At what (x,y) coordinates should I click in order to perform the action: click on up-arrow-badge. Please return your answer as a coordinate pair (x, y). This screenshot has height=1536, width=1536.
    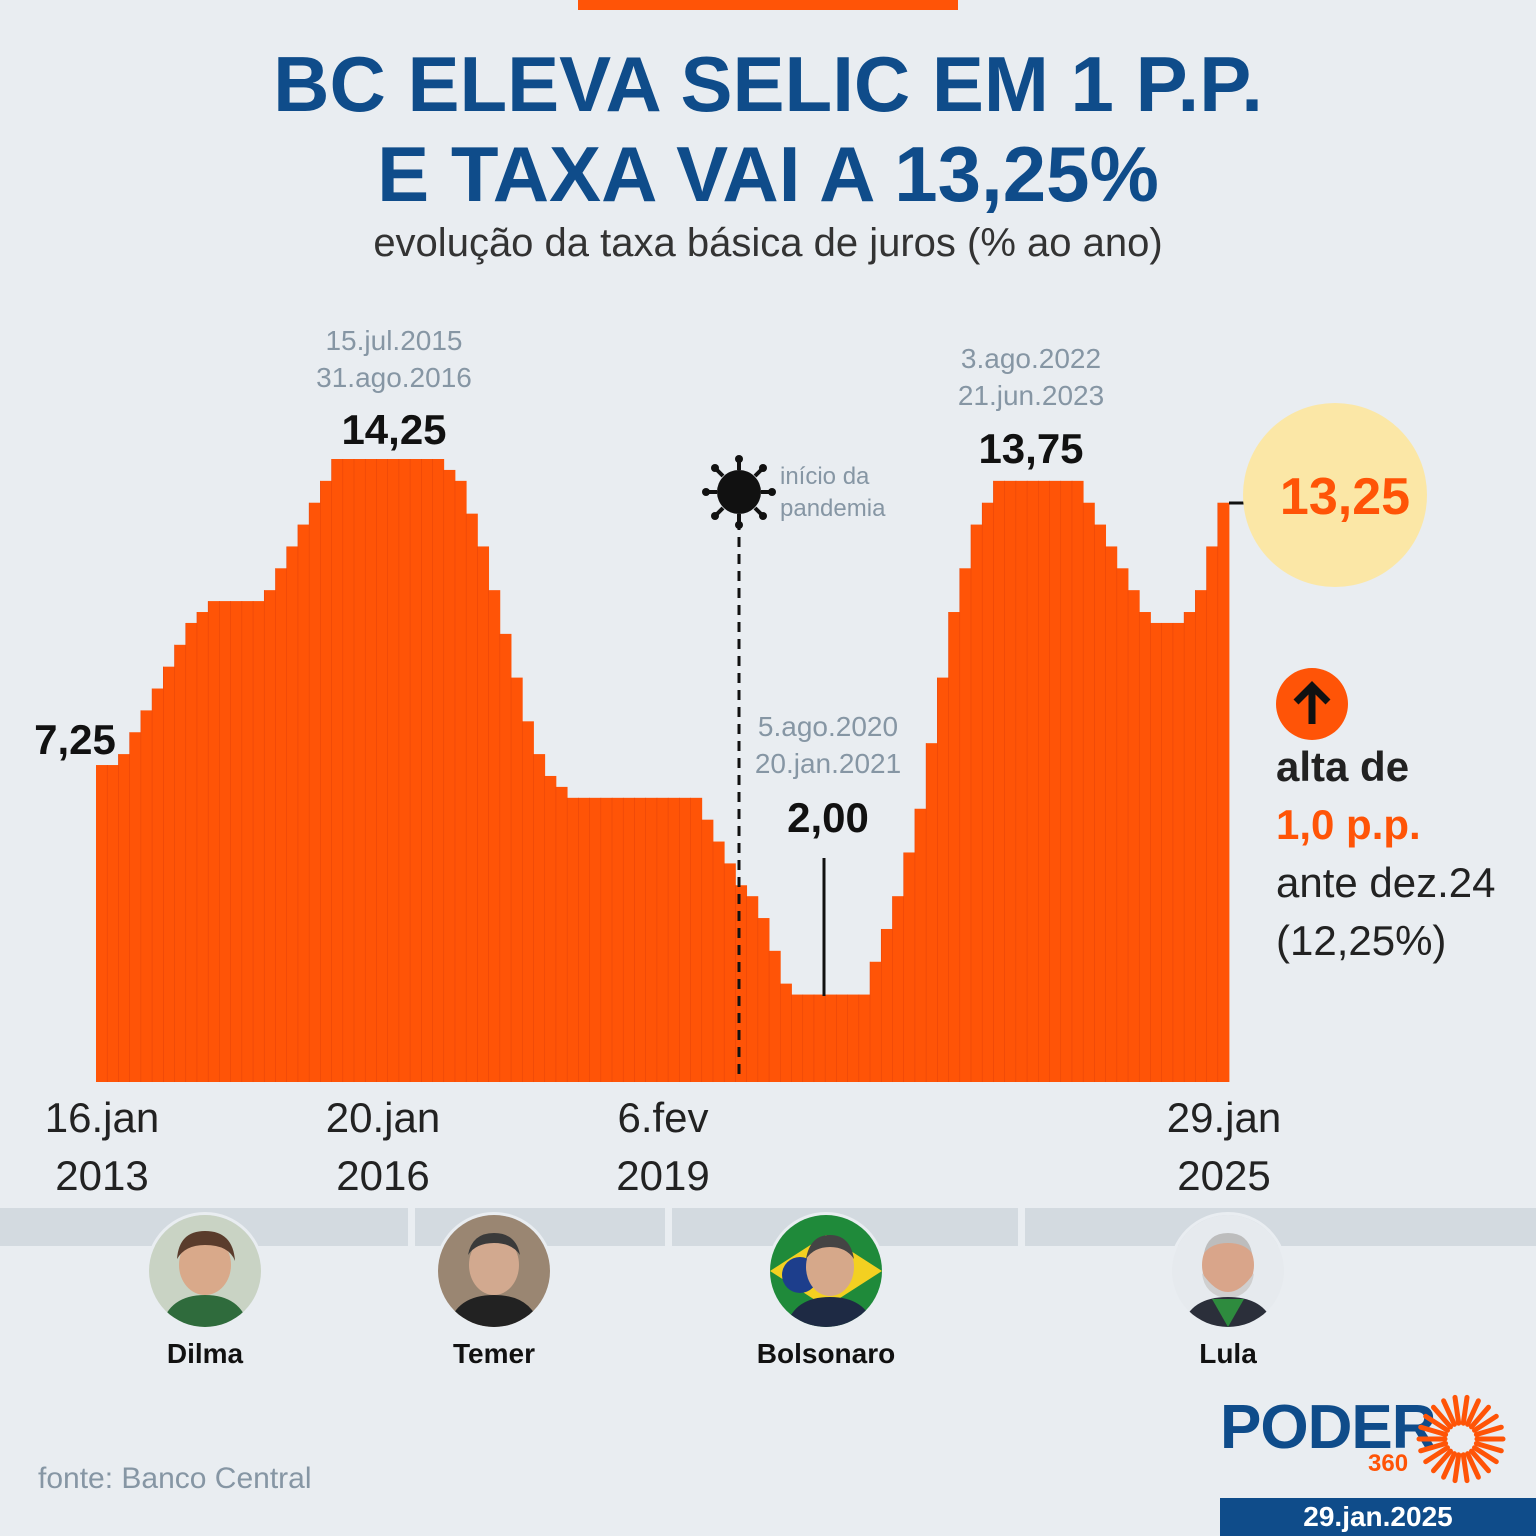
    Looking at the image, I should click on (1312, 704).